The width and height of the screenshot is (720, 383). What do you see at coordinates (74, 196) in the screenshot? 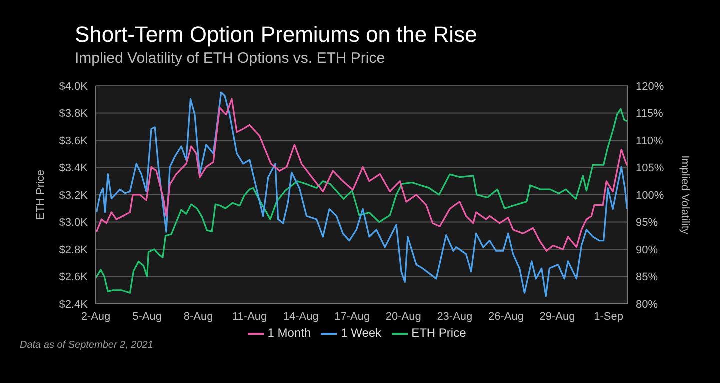
I see `y-tick-label: $3.2K` at bounding box center [74, 196].